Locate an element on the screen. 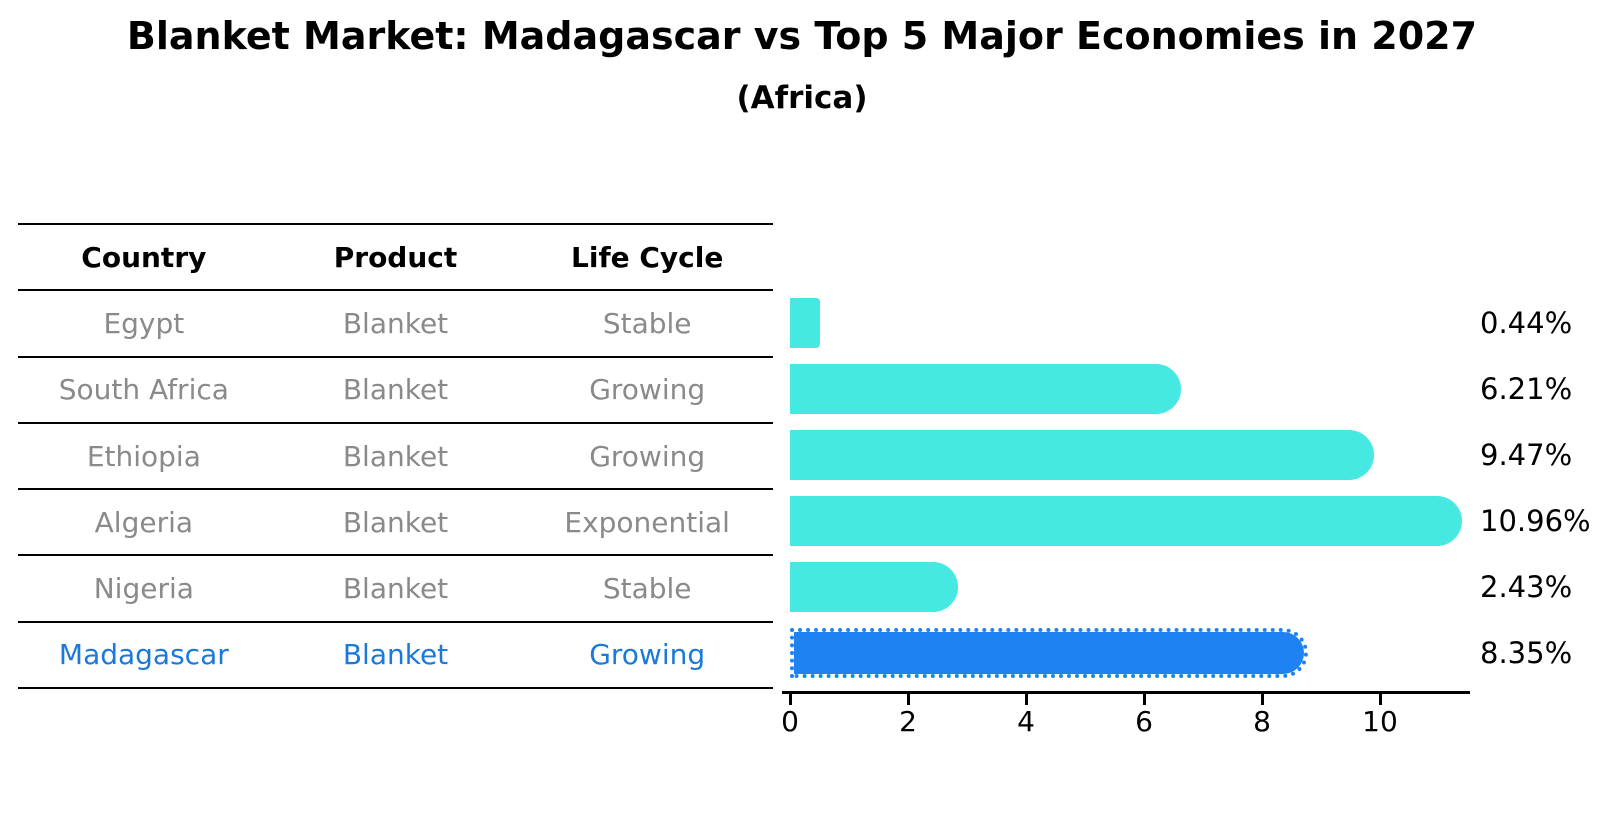 The width and height of the screenshot is (1604, 823). bar-nigeria is located at coordinates (874, 586).